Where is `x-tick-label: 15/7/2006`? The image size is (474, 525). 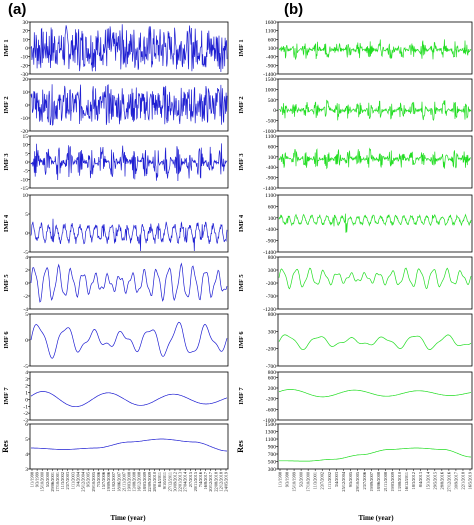 x-tick-label: 15/7/2006 is located at coordinates (103, 480).